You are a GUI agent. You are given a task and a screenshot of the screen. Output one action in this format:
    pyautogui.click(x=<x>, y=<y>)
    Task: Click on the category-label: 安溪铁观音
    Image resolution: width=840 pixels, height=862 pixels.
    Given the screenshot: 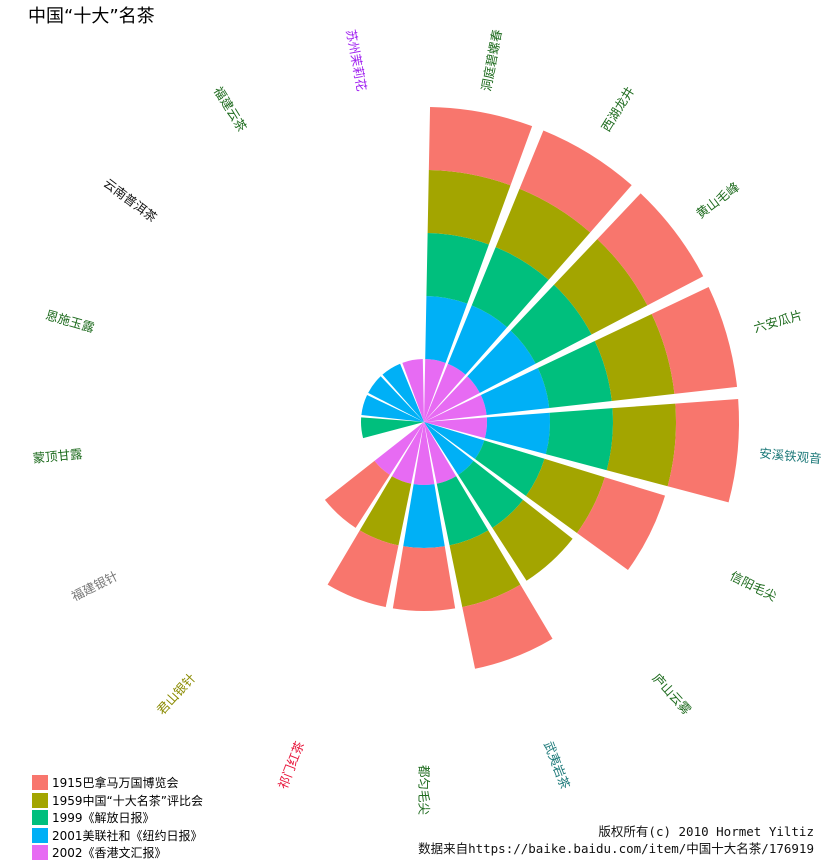 What is the action you would take?
    pyautogui.click(x=791, y=456)
    